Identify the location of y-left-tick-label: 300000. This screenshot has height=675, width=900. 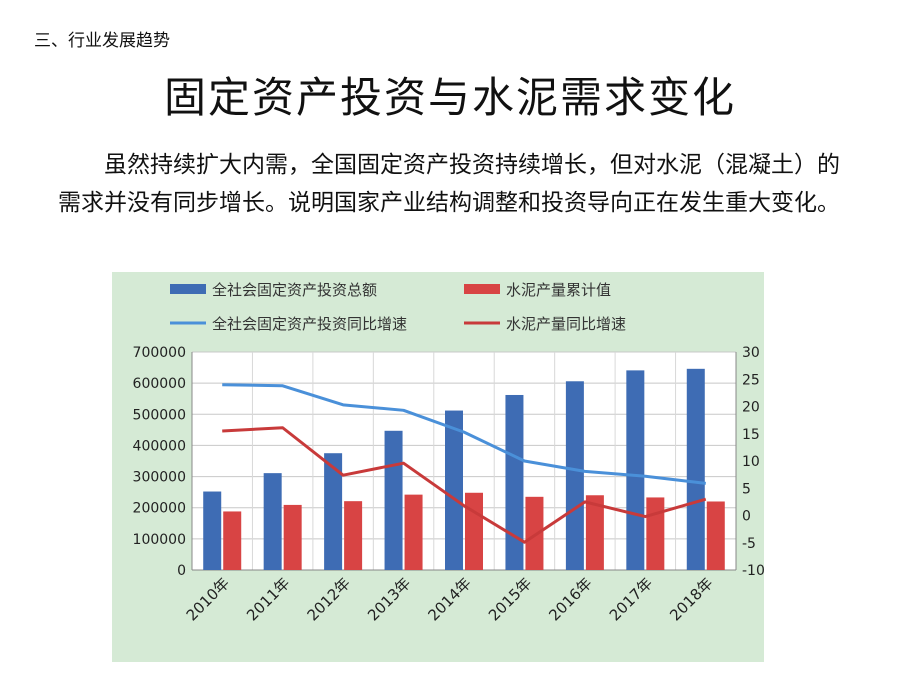
(159, 478).